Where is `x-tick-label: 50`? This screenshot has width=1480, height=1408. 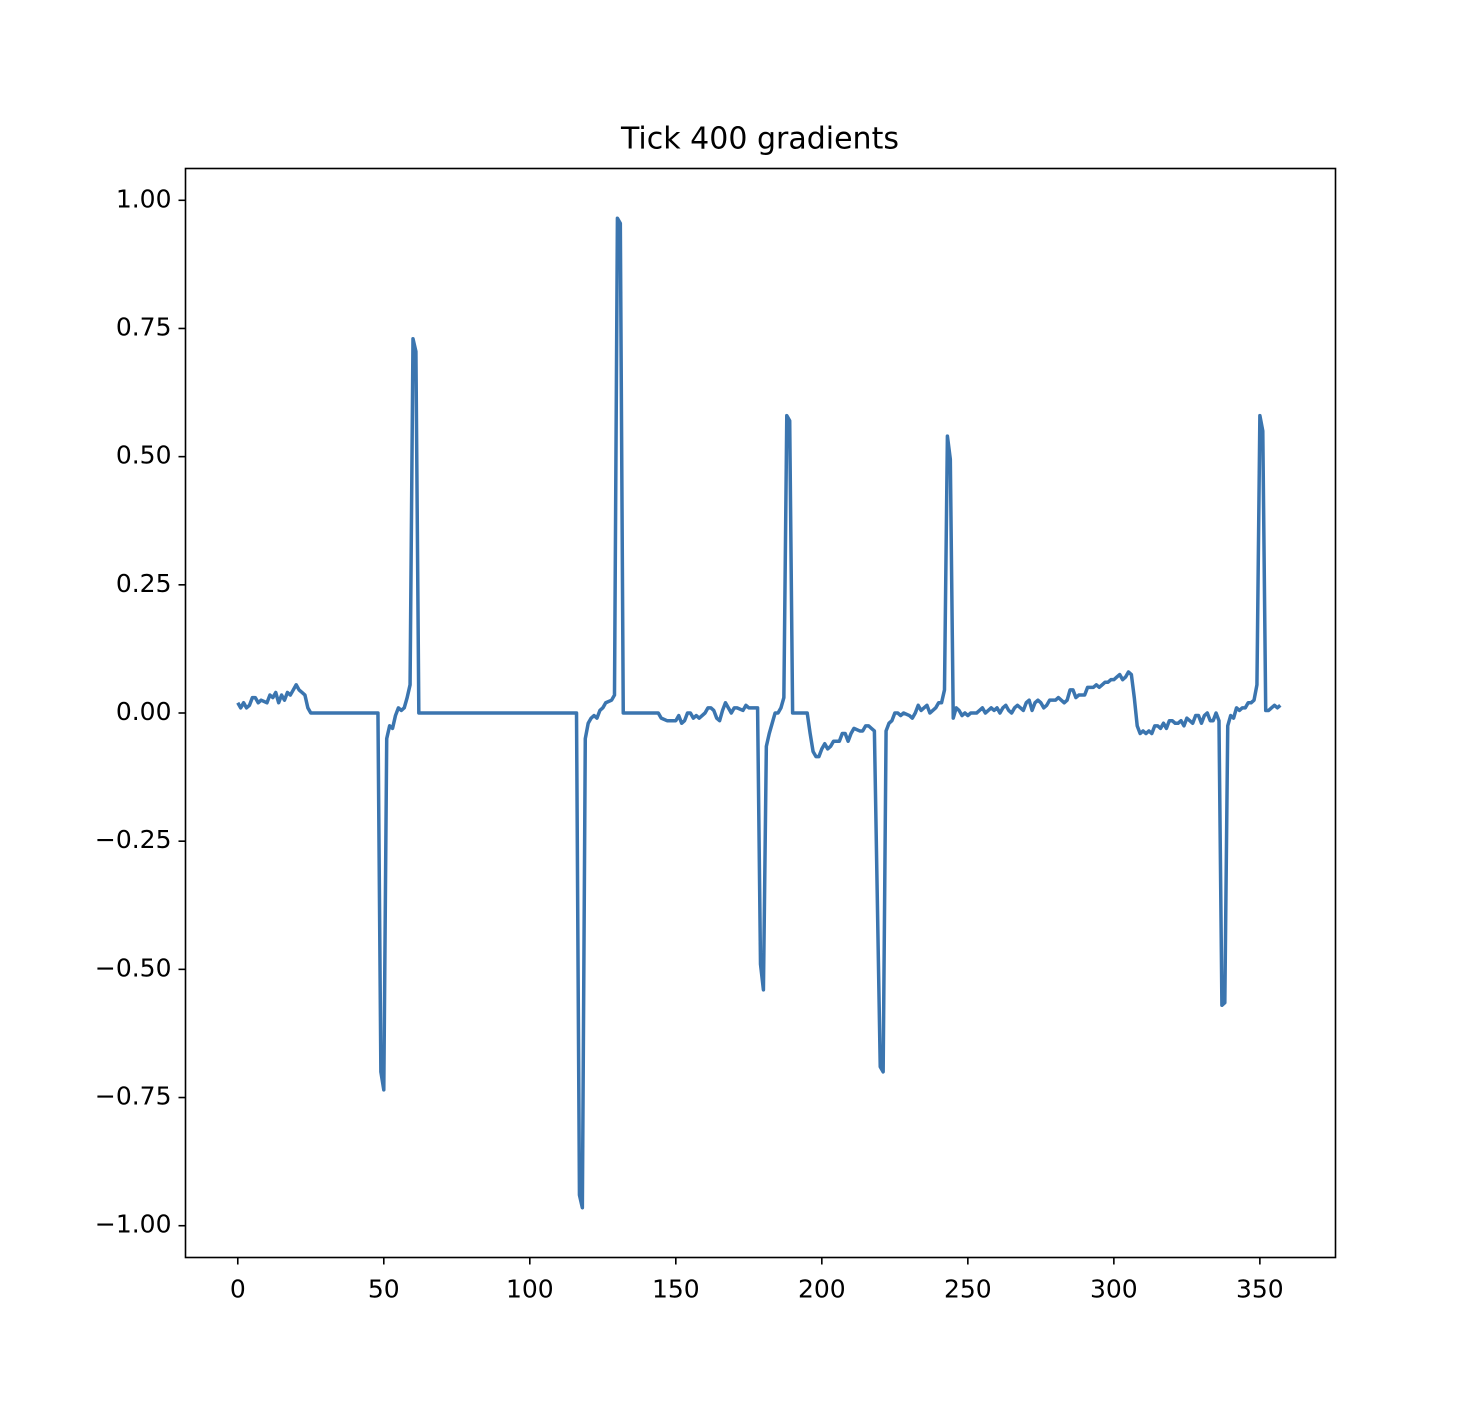 x-tick-label: 50 is located at coordinates (384, 1289).